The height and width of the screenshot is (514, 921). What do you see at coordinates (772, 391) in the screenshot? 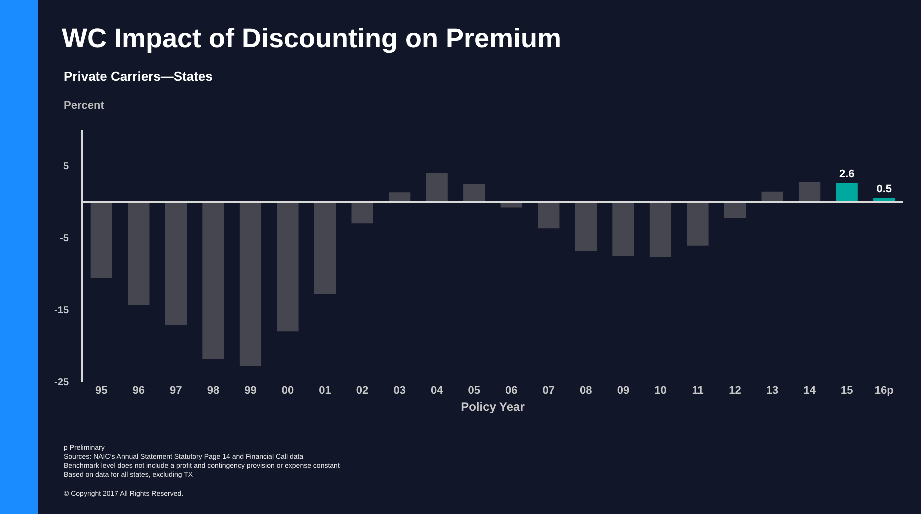
I see `x-tick-label: 13` at bounding box center [772, 391].